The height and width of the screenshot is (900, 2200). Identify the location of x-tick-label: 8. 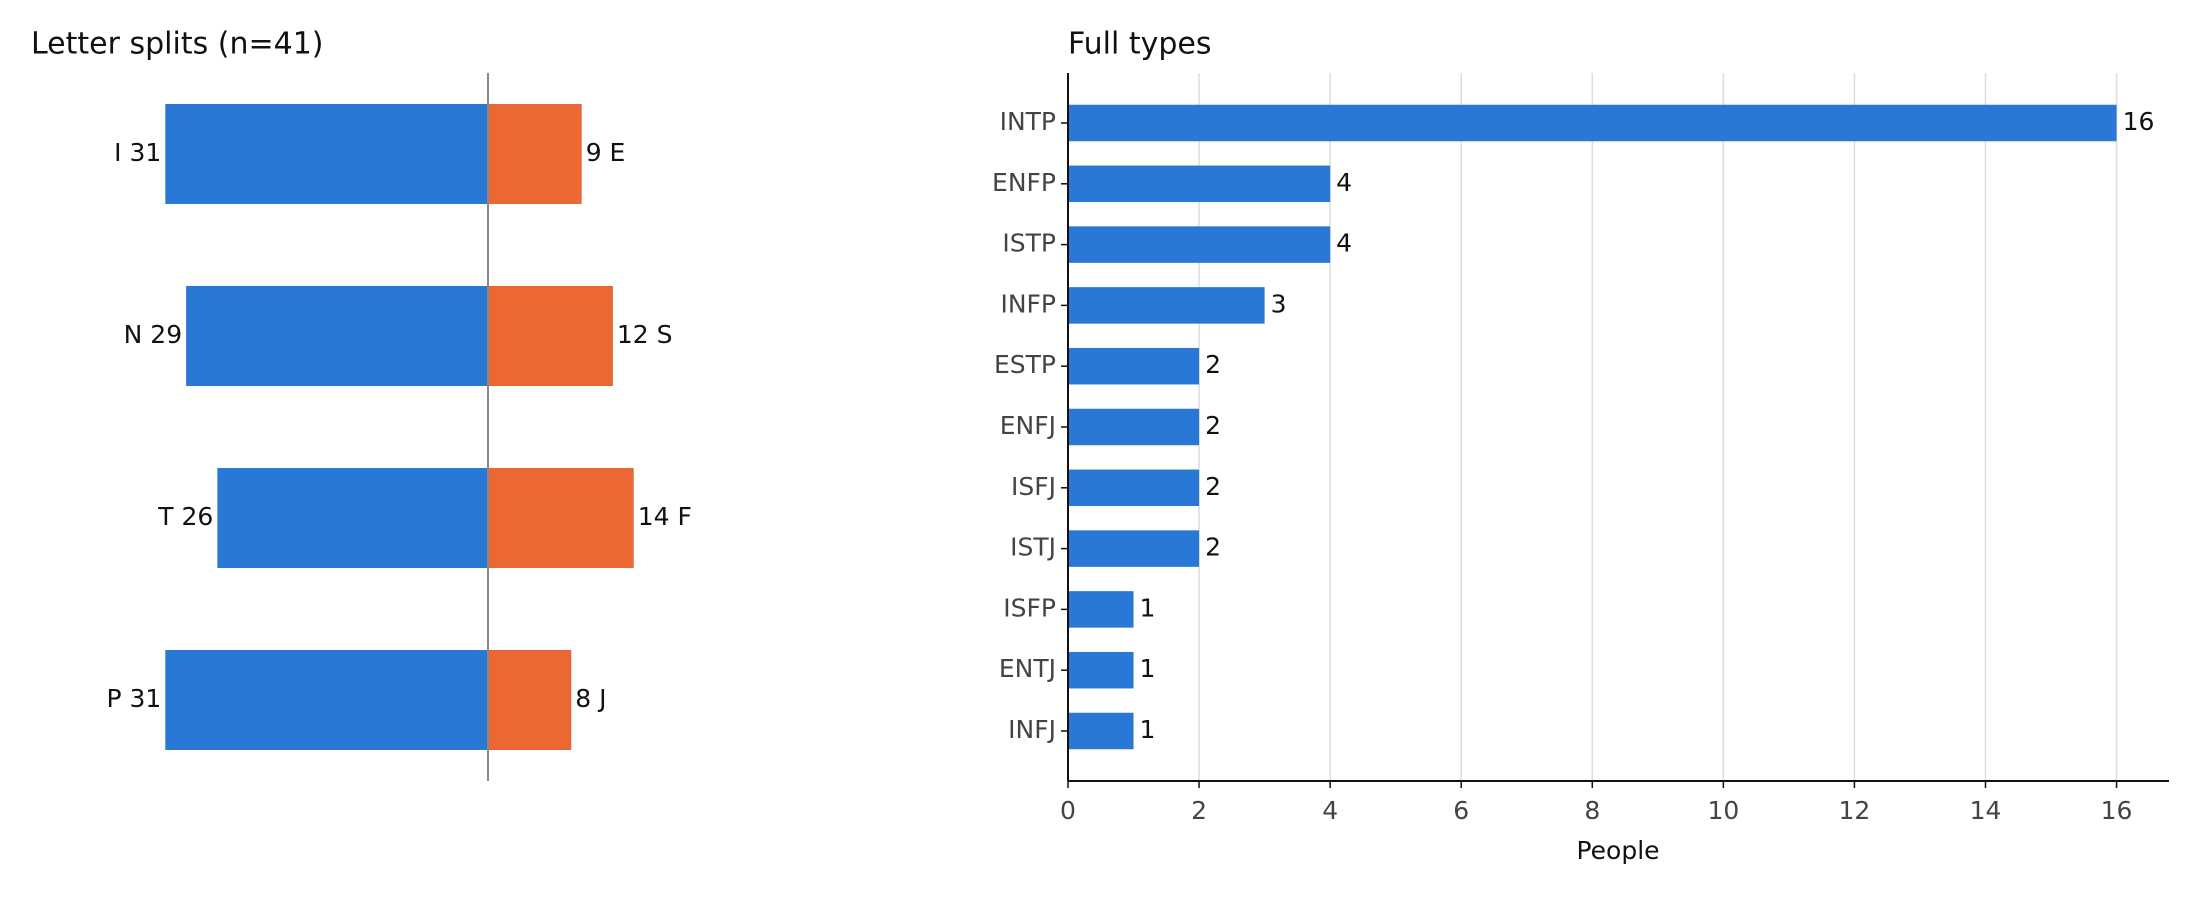
(1592, 810).